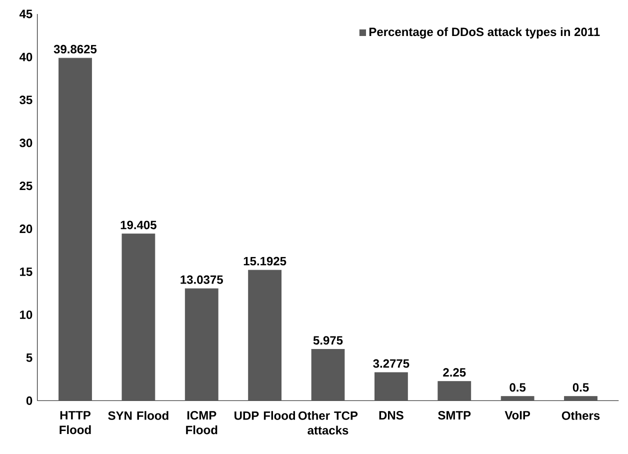 Image resolution: width=628 pixels, height=454 pixels. What do you see at coordinates (391, 363) in the screenshot?
I see `data-label: 3.2775` at bounding box center [391, 363].